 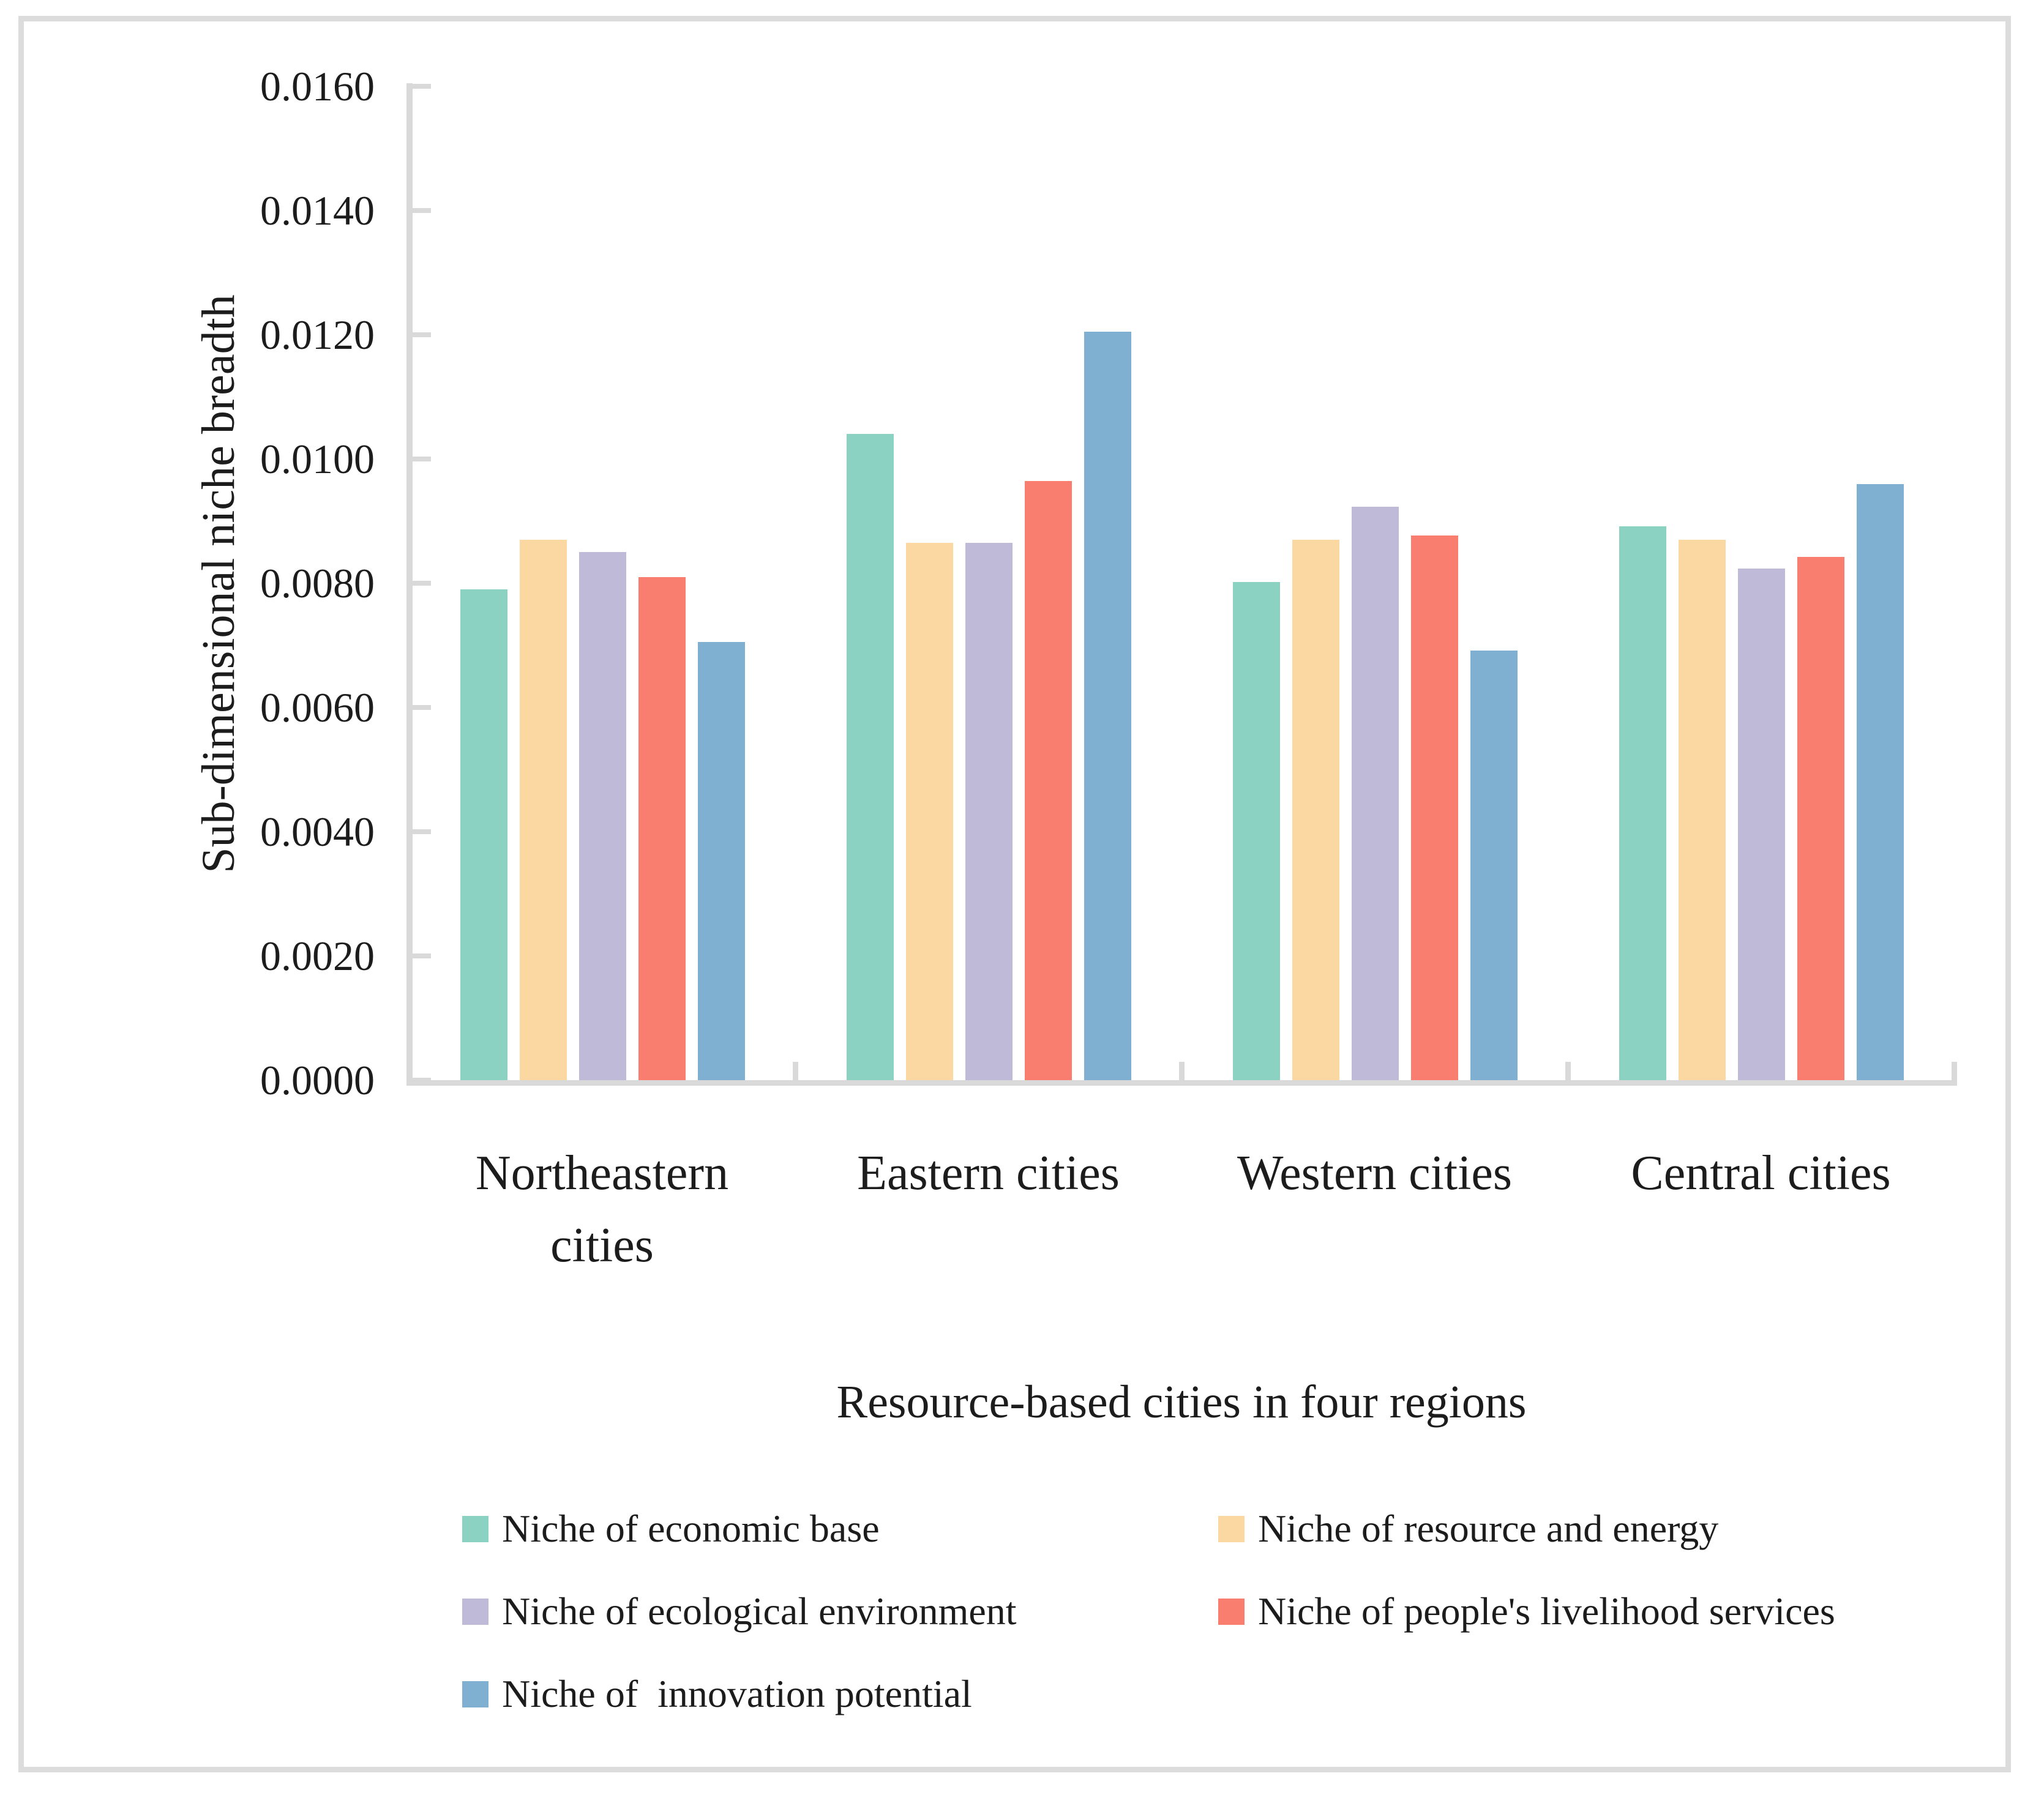 What do you see at coordinates (1761, 1173) in the screenshot?
I see `category-label: Central cities` at bounding box center [1761, 1173].